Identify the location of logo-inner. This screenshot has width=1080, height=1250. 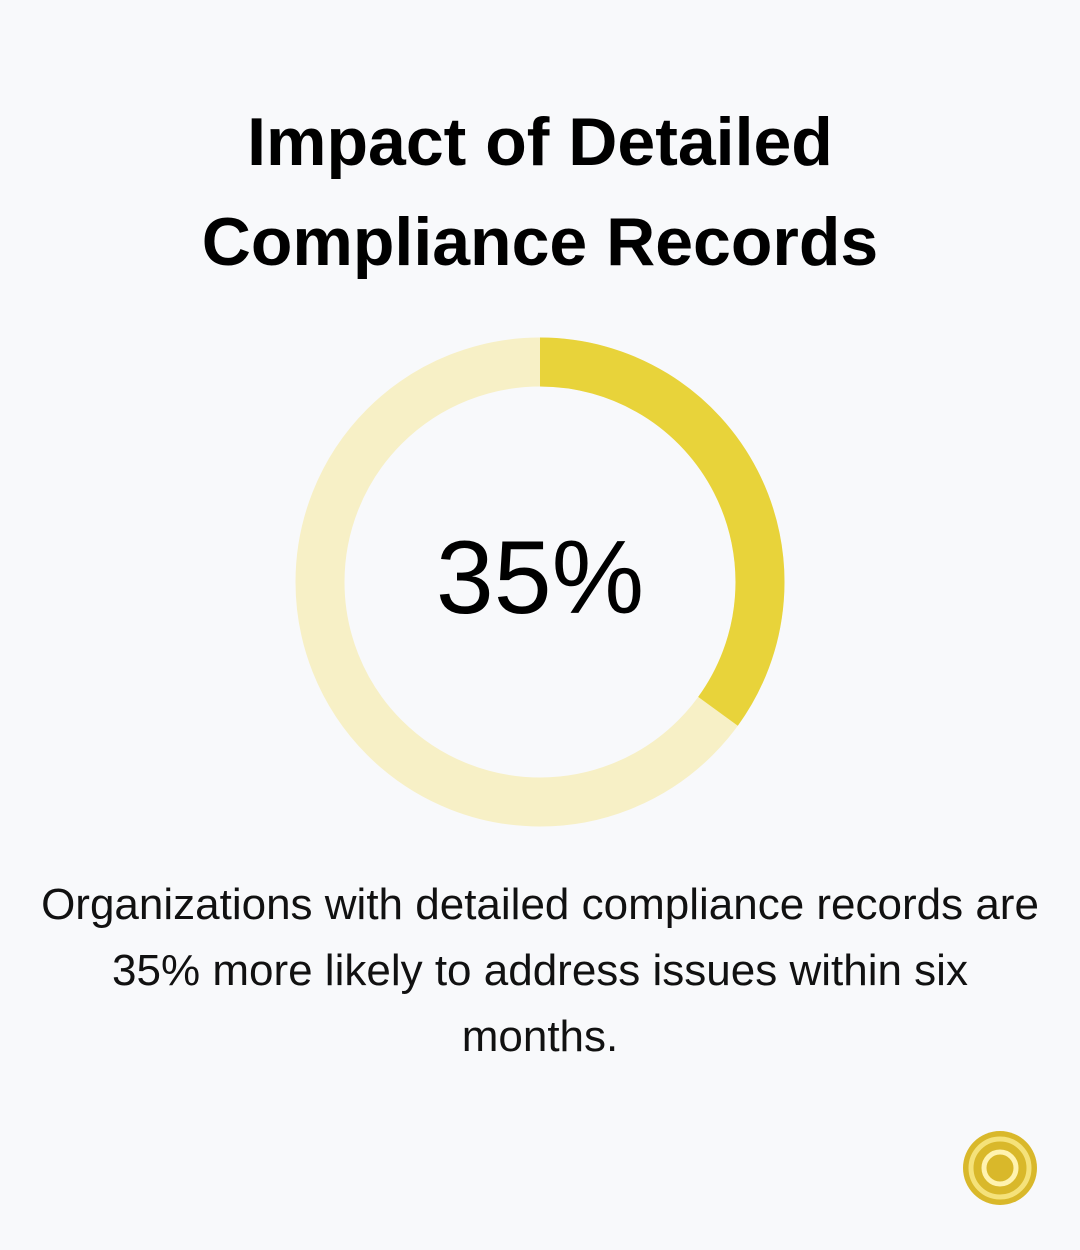
(1000, 1168).